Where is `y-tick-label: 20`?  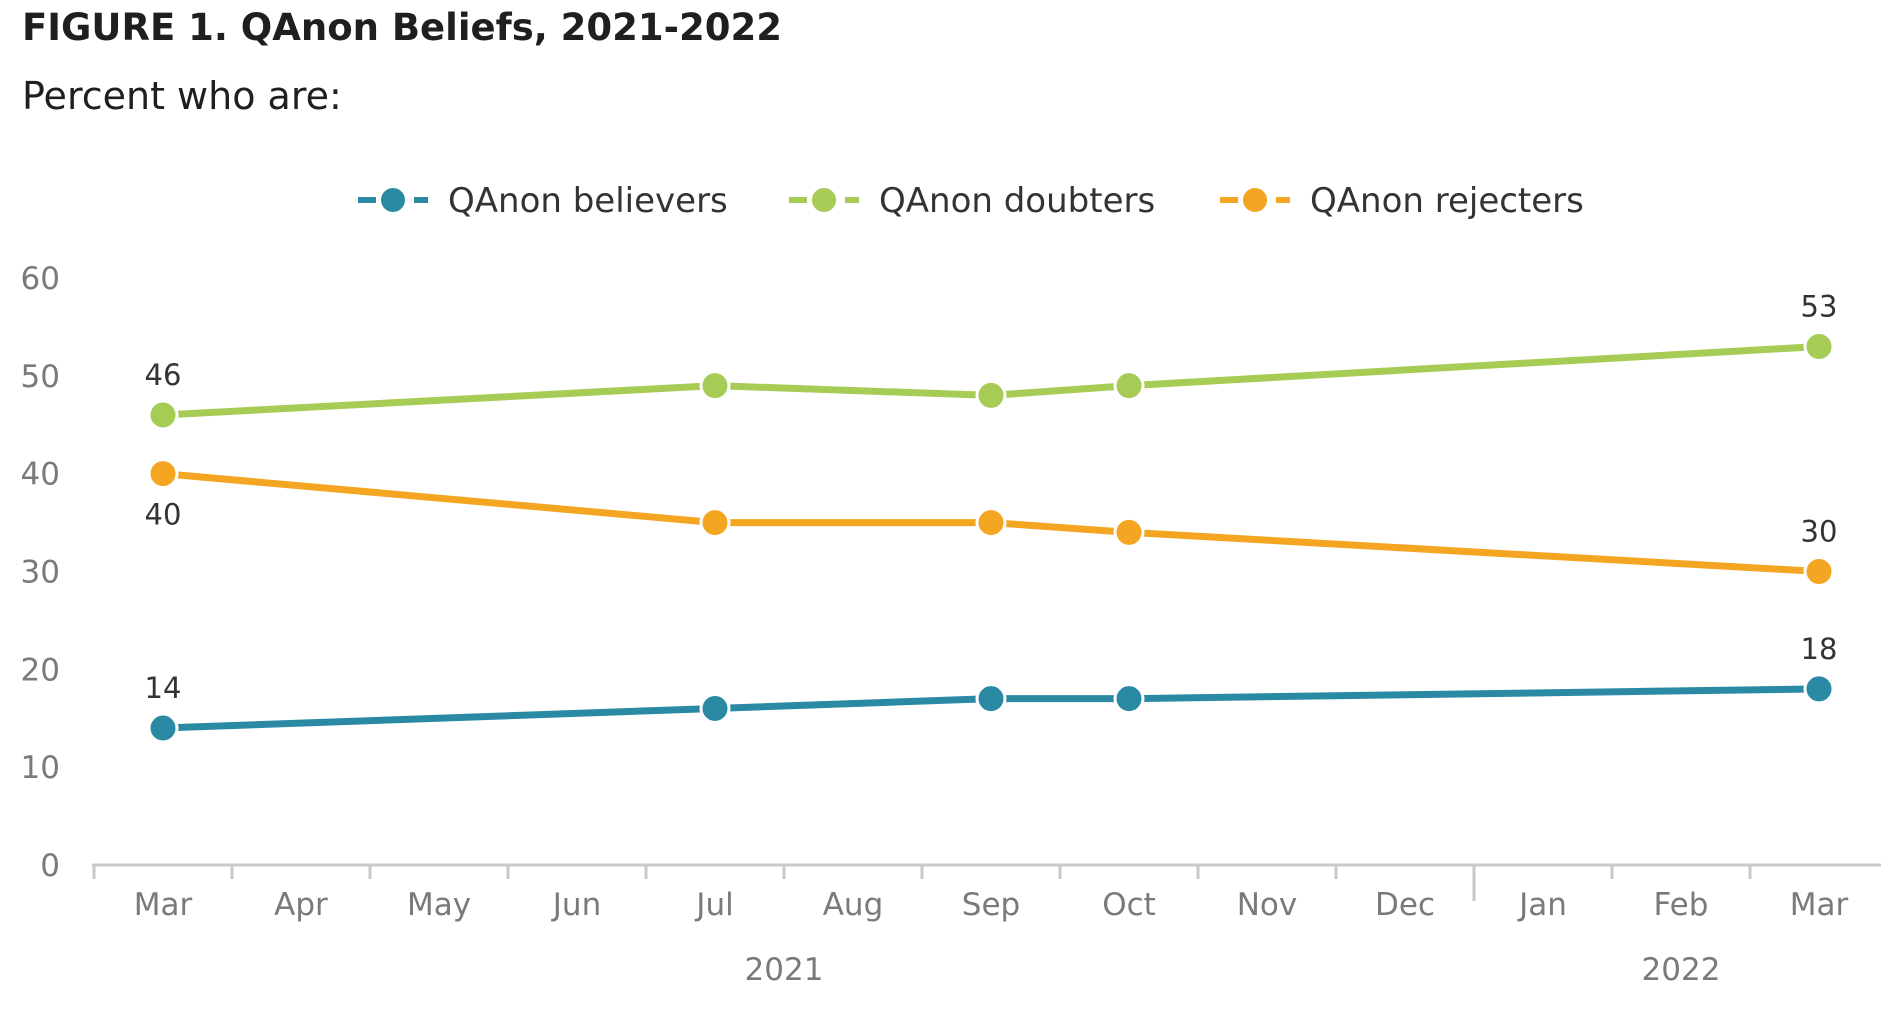
y-tick-label: 20 is located at coordinates (40, 670).